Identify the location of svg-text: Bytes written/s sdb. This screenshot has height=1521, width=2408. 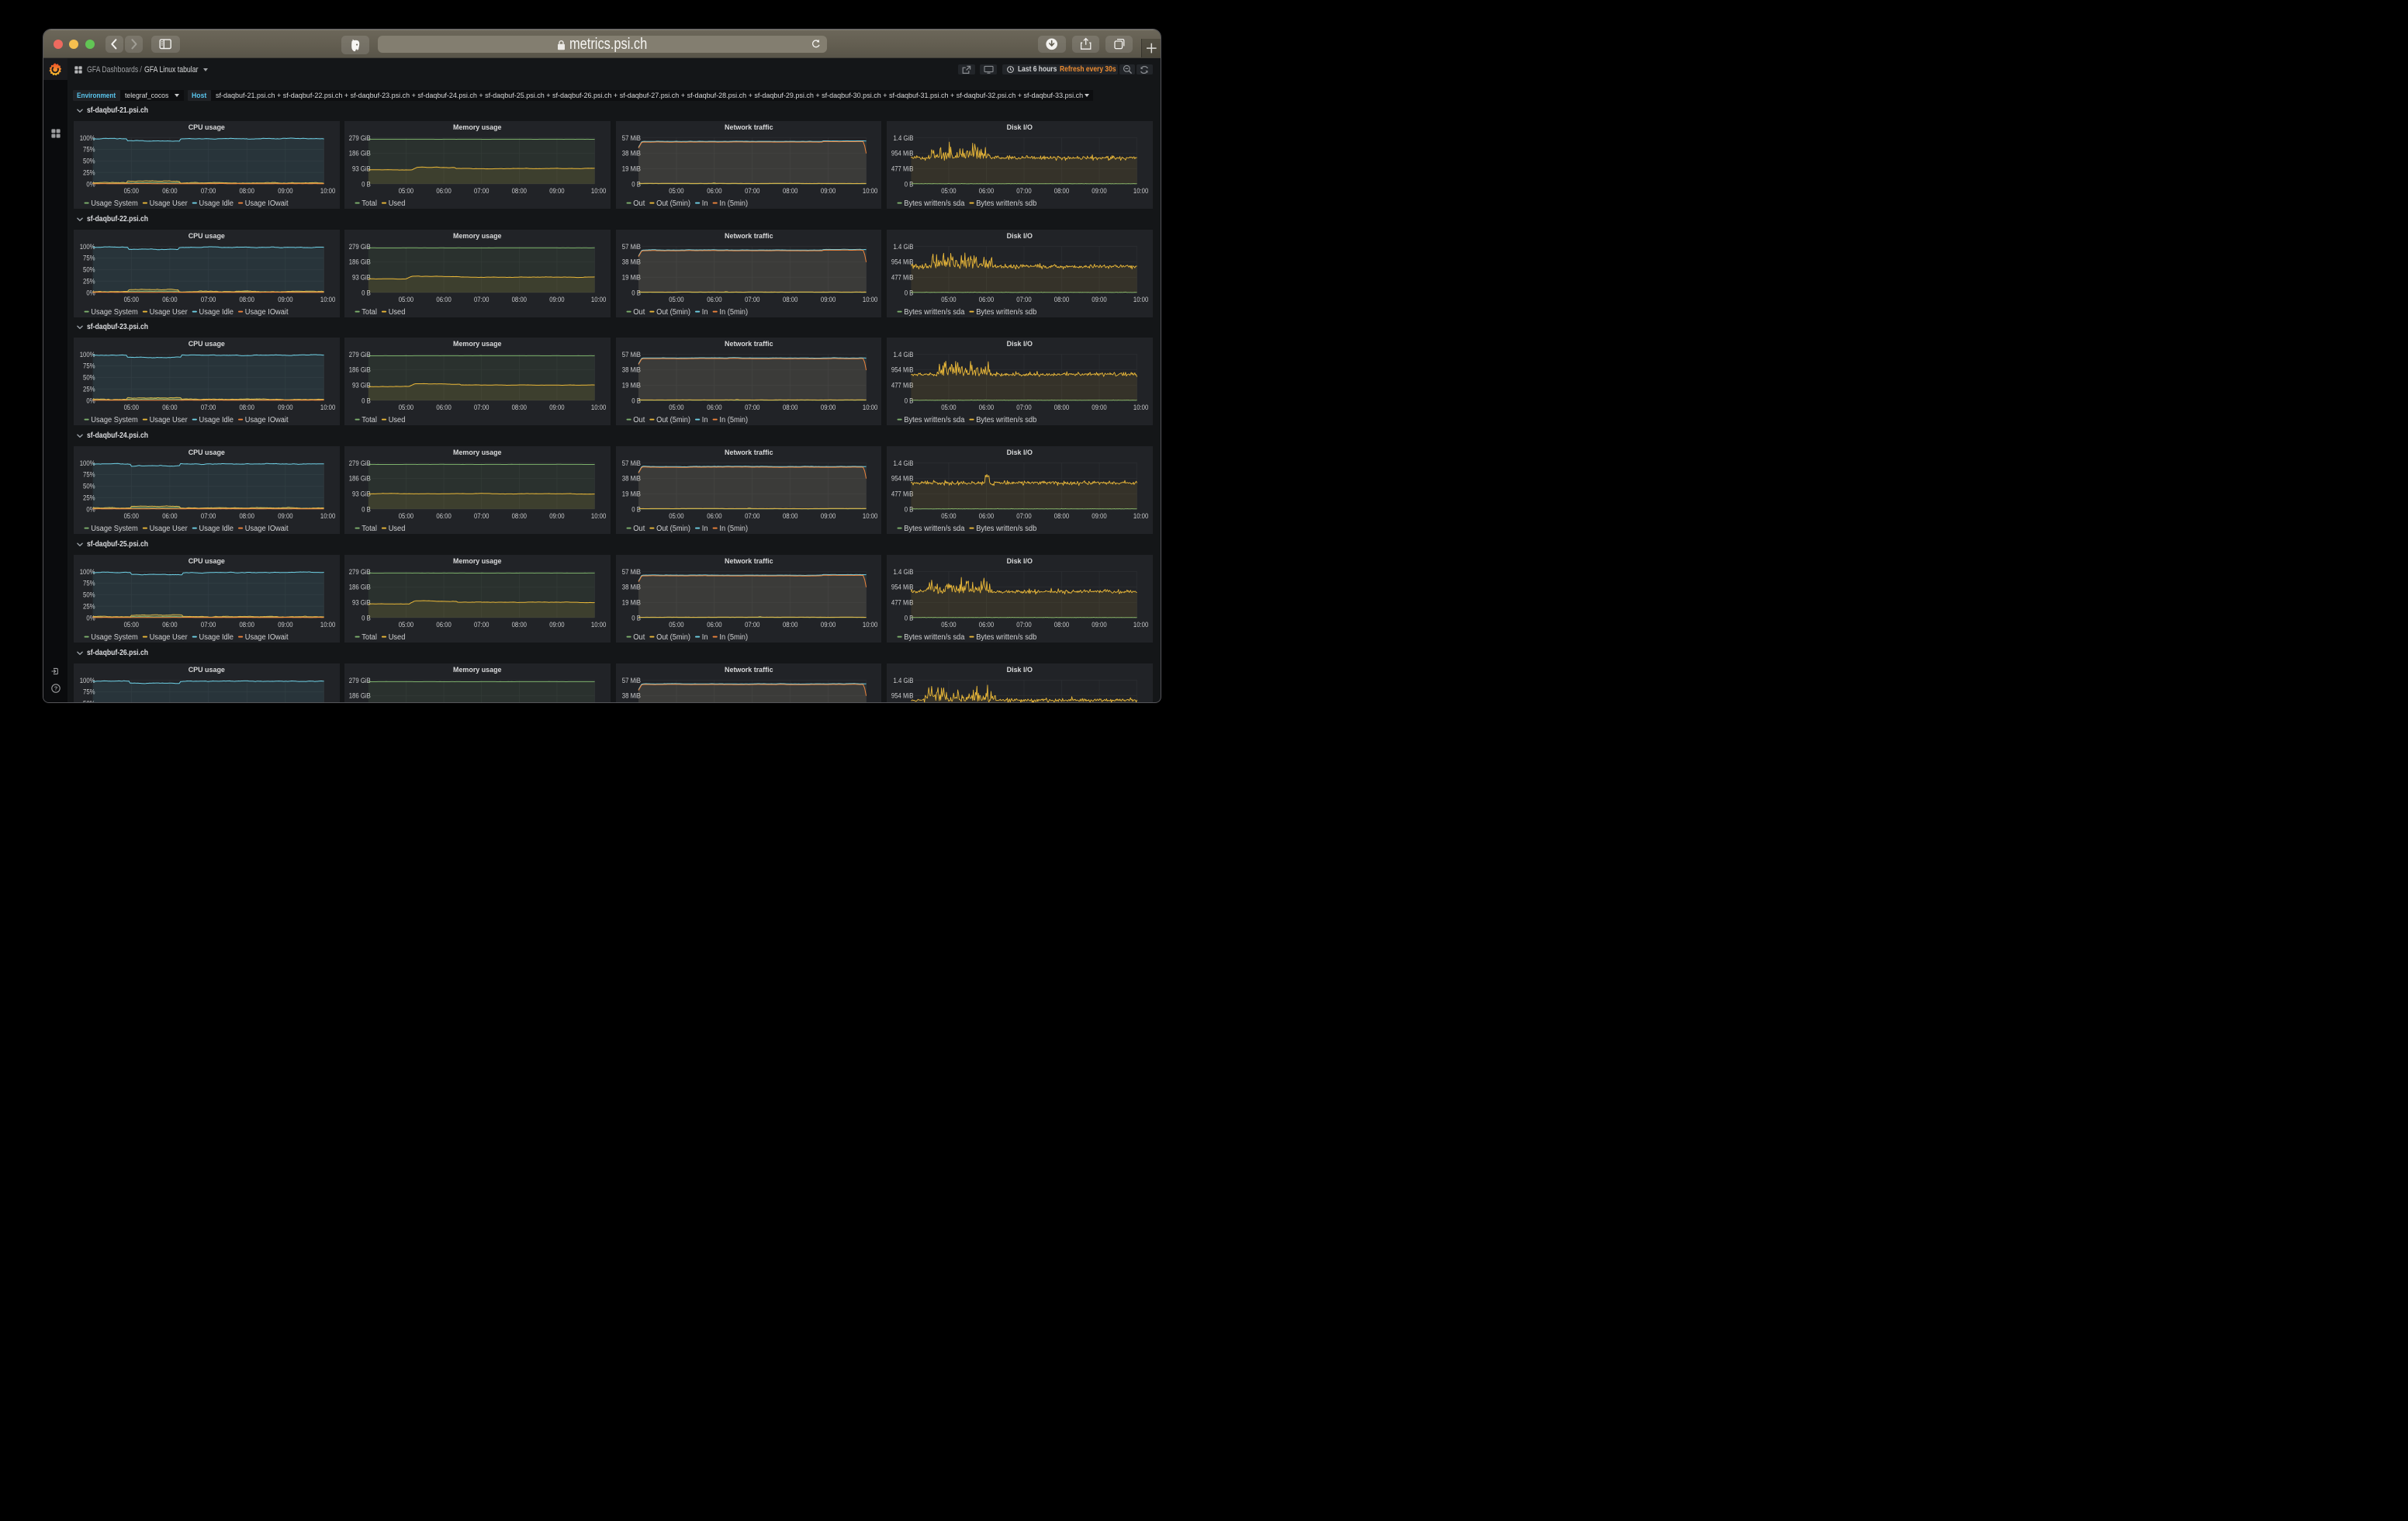
(1006, 529).